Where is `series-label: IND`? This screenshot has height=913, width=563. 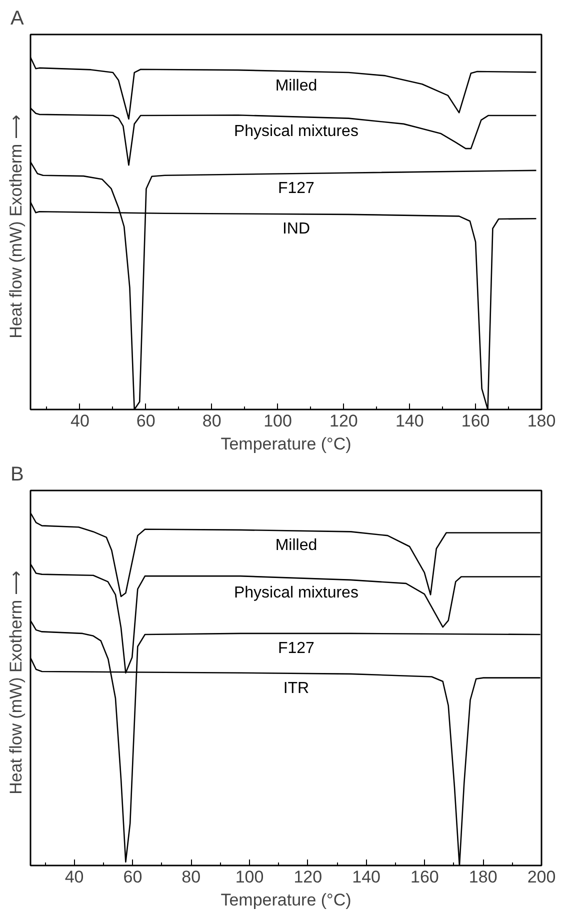 series-label: IND is located at coordinates (296, 229).